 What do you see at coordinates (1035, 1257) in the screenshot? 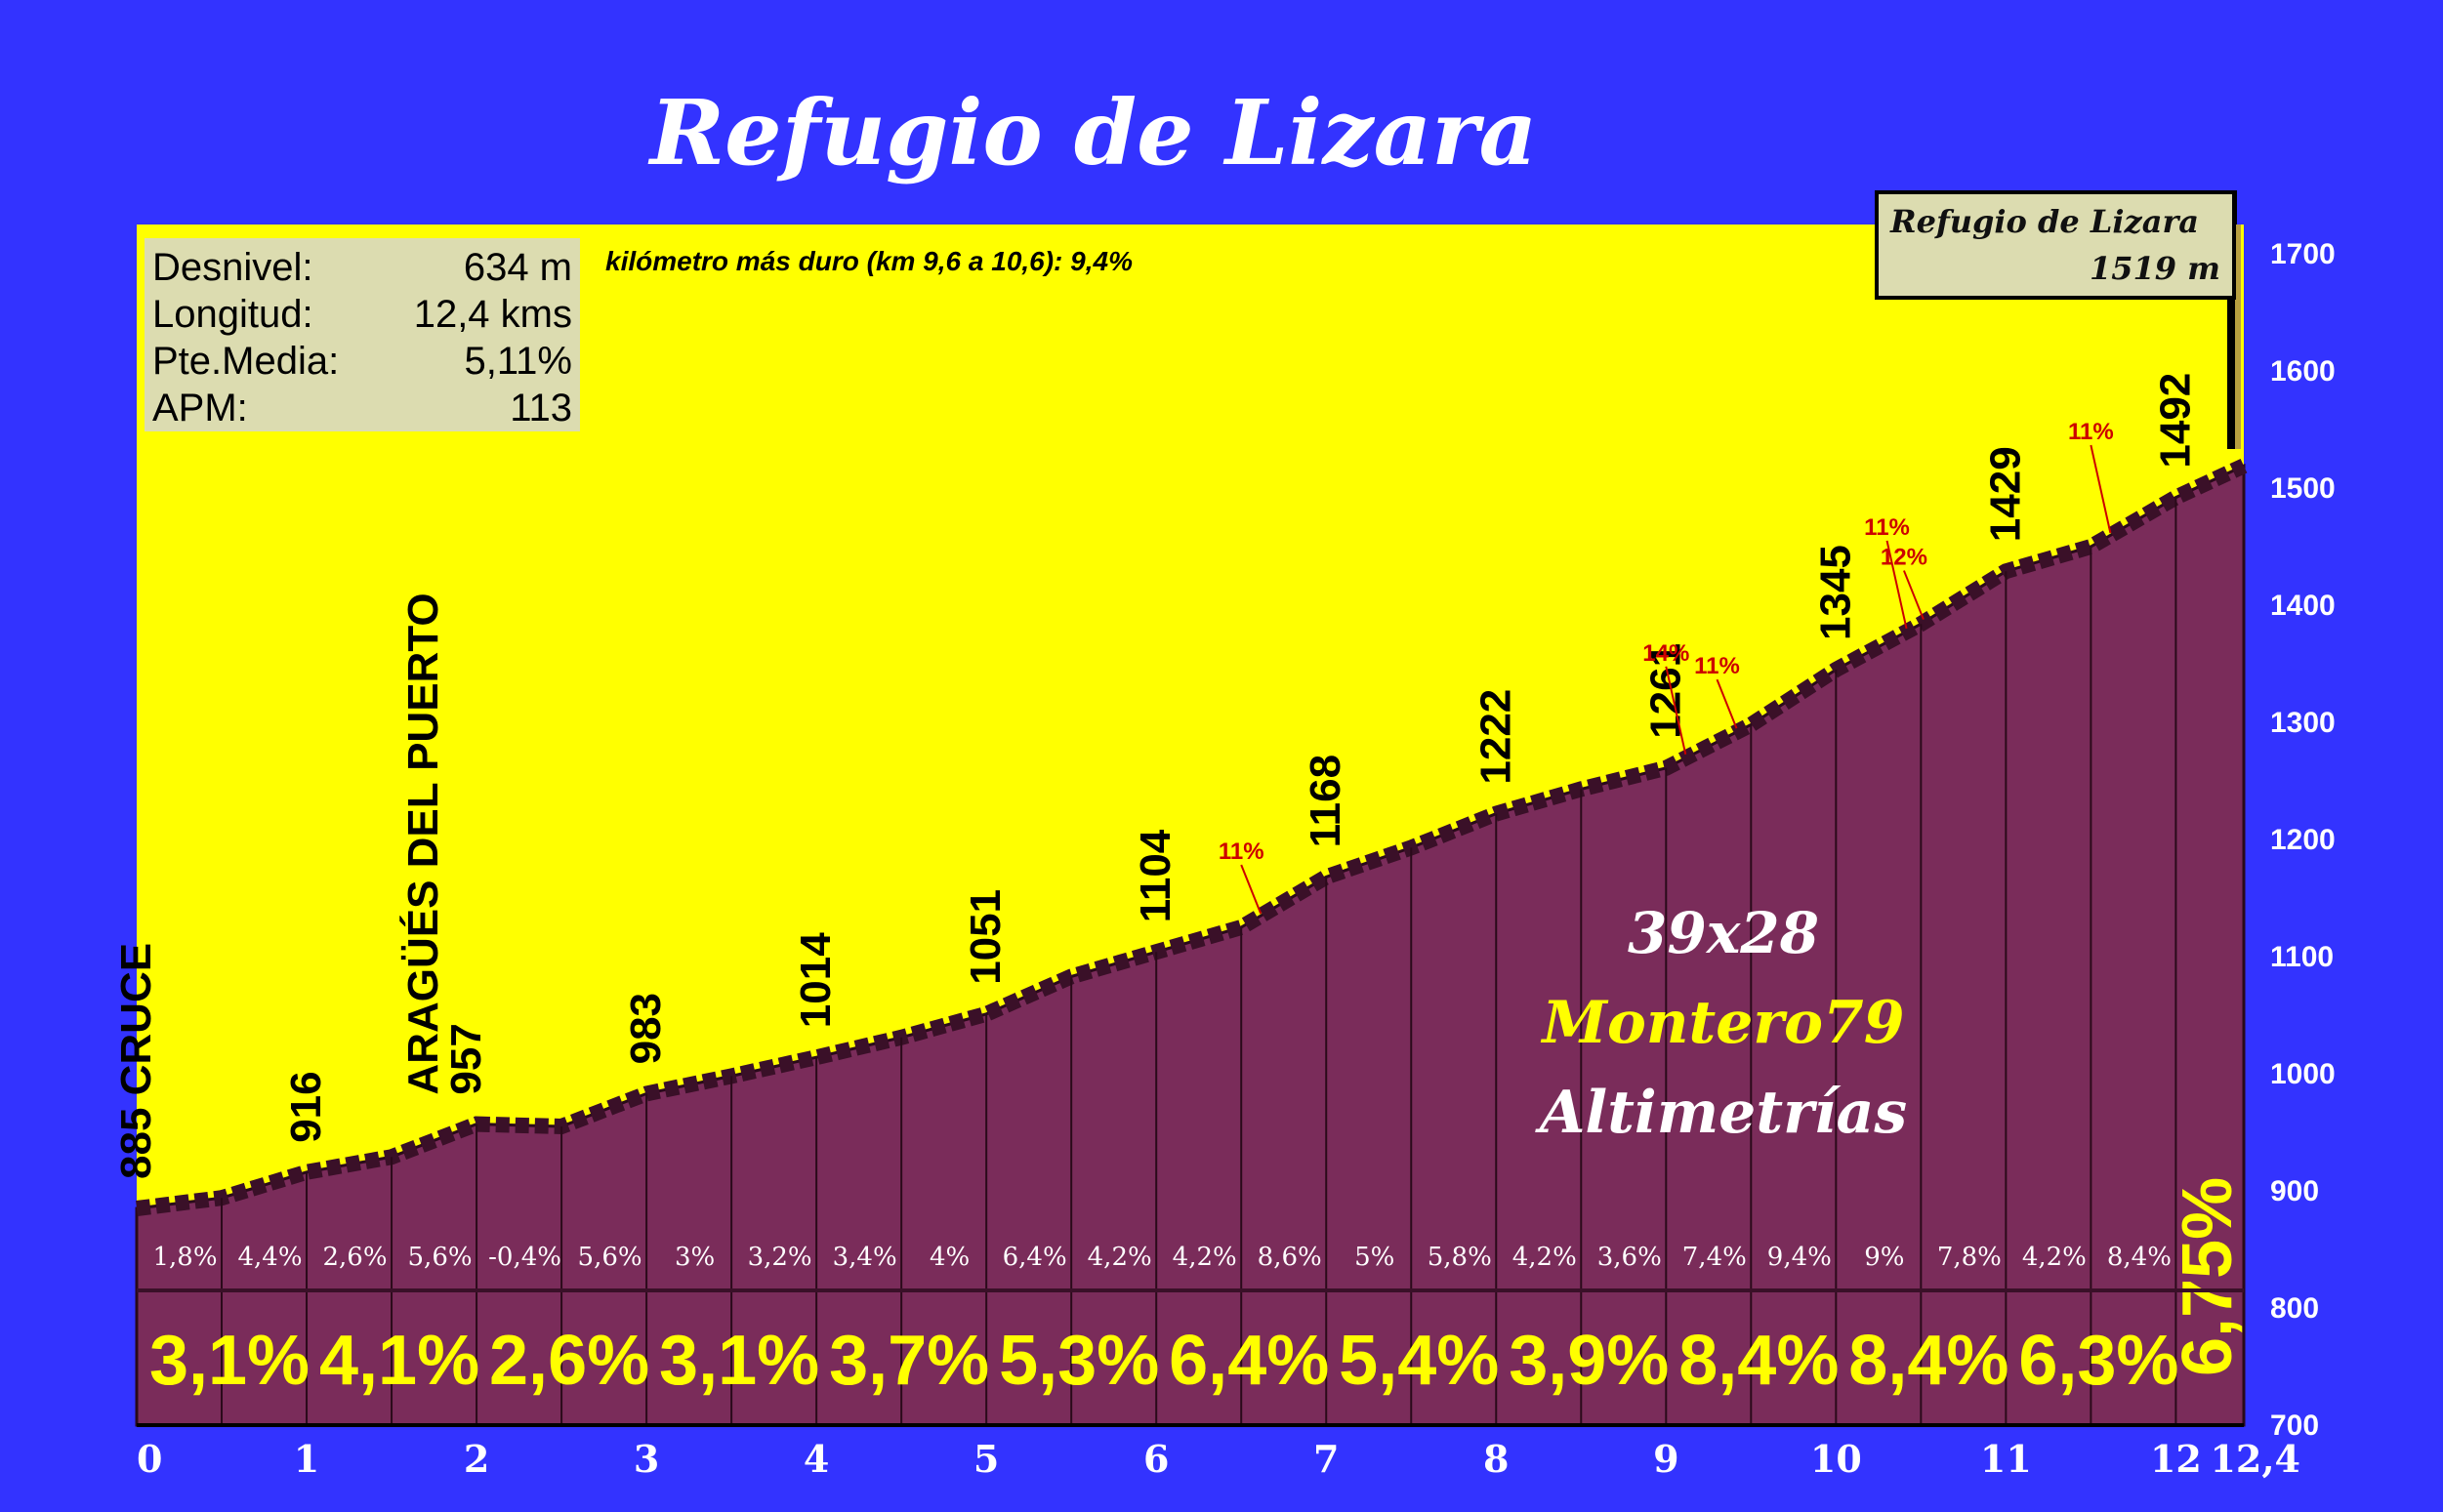
I see `half-km-gradient: 6,4%` at bounding box center [1035, 1257].